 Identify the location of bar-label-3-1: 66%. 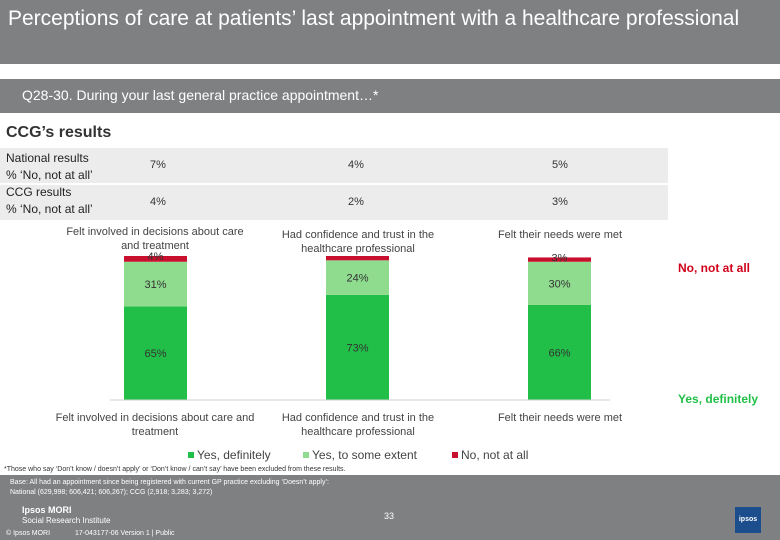
(559, 353).